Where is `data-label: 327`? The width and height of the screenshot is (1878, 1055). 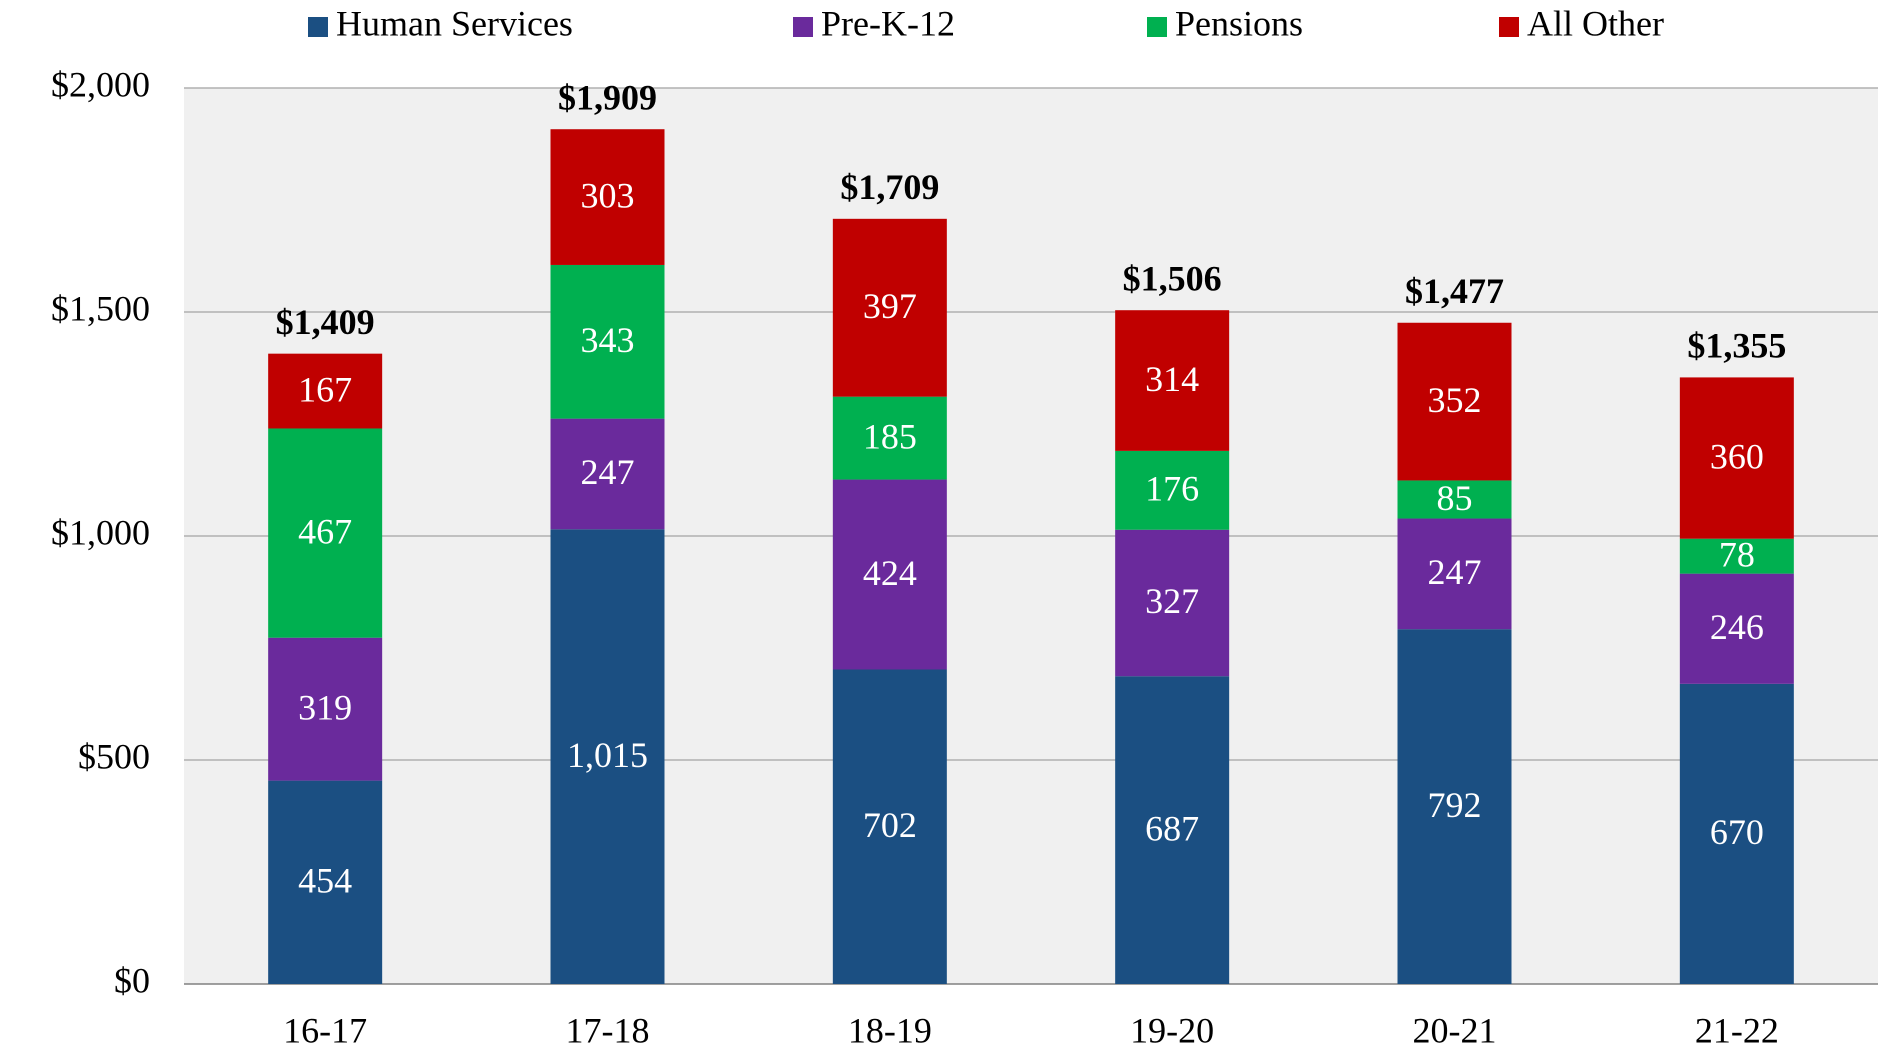
data-label: 327 is located at coordinates (1172, 601).